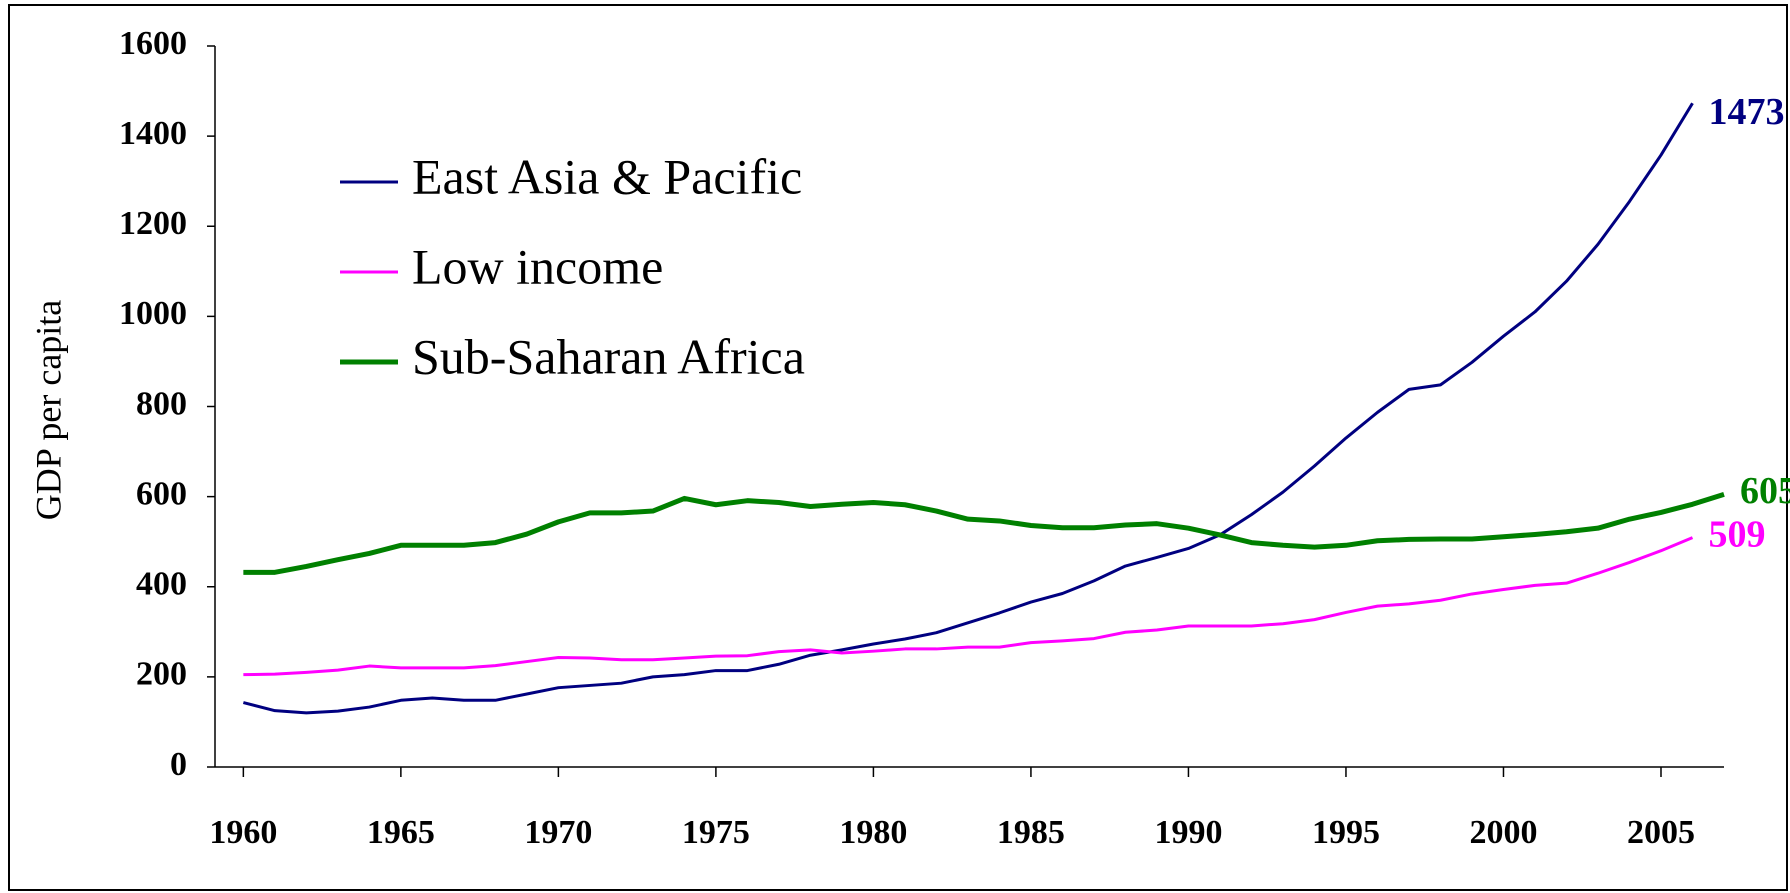 This screenshot has height=893, width=1790. What do you see at coordinates (178, 764) in the screenshot?
I see `y-tick-label: 0` at bounding box center [178, 764].